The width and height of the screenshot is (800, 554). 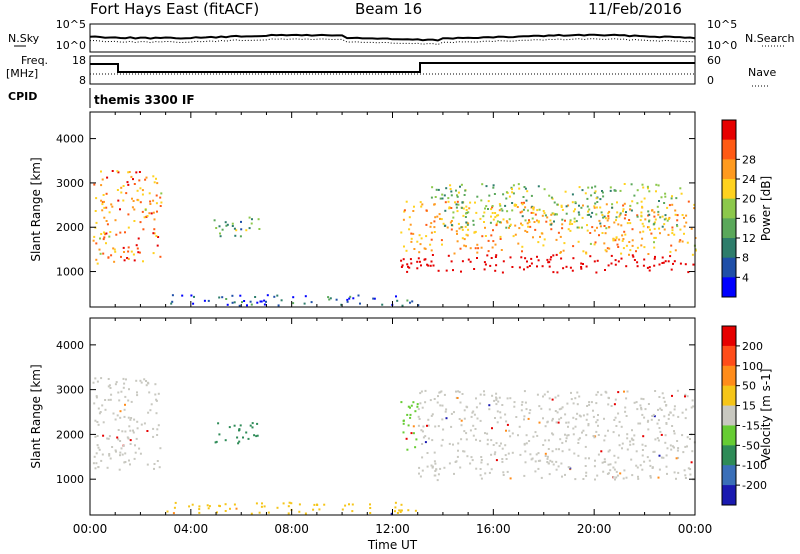 What do you see at coordinates (745, 258) in the screenshot?
I see `colorbar-tick-label: 8` at bounding box center [745, 258].